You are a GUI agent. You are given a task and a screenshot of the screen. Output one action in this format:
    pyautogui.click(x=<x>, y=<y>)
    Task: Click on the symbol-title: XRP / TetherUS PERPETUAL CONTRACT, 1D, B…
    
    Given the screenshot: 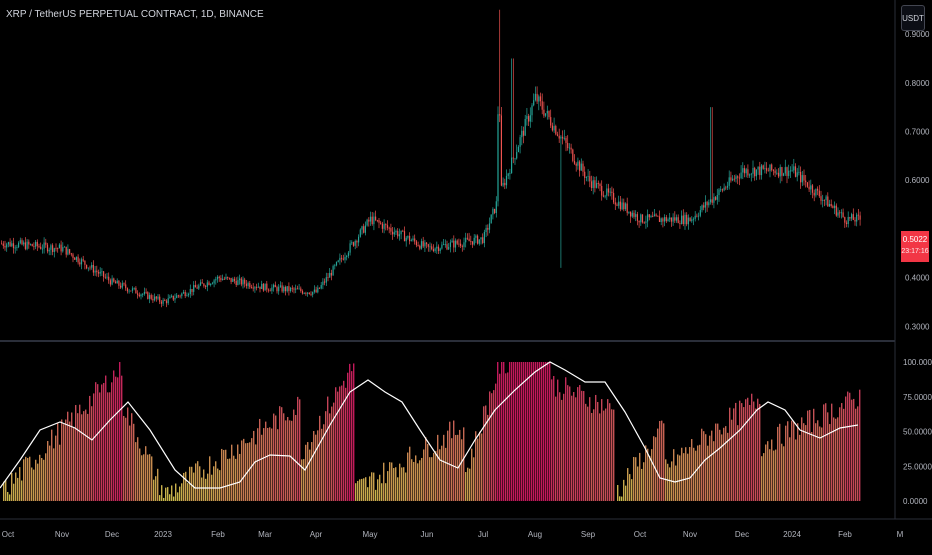 What is the action you would take?
    pyautogui.click(x=135, y=14)
    